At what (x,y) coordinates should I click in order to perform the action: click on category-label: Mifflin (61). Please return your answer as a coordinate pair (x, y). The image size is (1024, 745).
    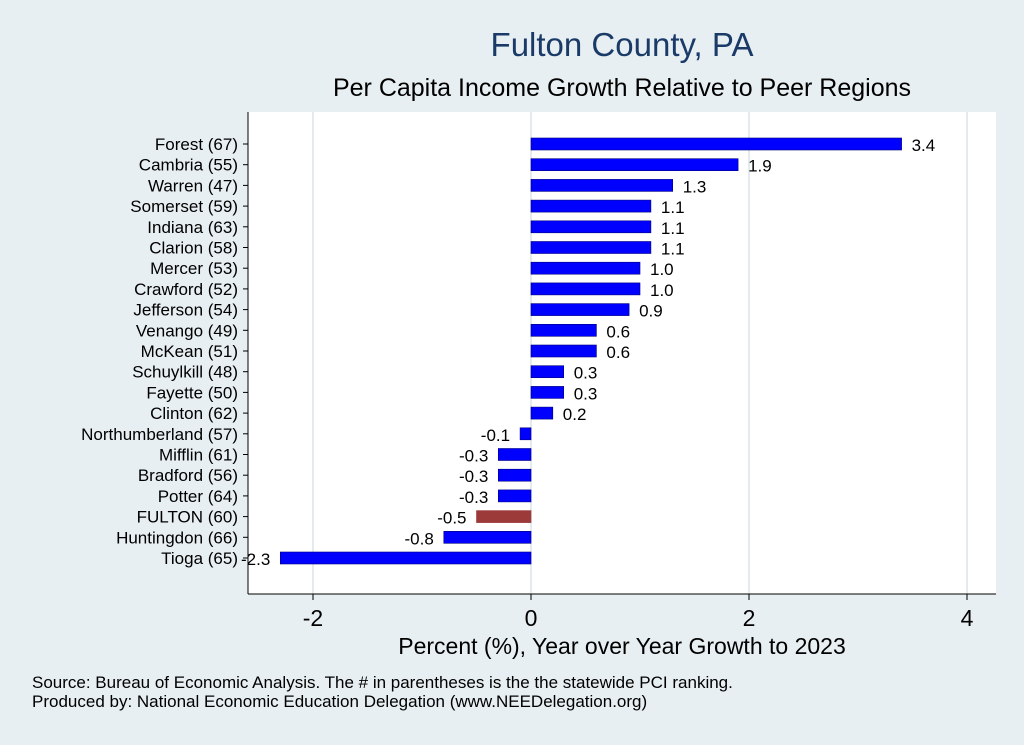
    Looking at the image, I should click on (198, 455).